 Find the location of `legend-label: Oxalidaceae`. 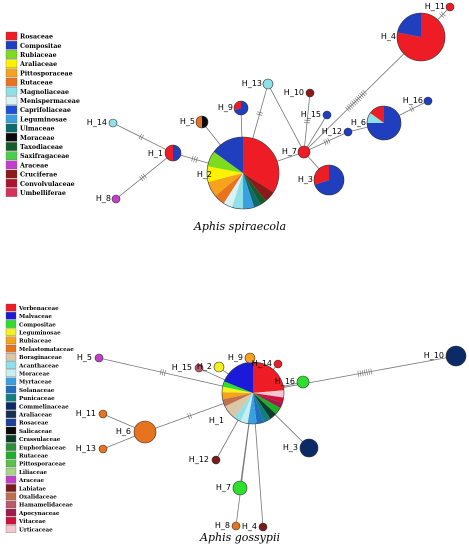

legend-label: Oxalidaceae is located at coordinates (38, 498).